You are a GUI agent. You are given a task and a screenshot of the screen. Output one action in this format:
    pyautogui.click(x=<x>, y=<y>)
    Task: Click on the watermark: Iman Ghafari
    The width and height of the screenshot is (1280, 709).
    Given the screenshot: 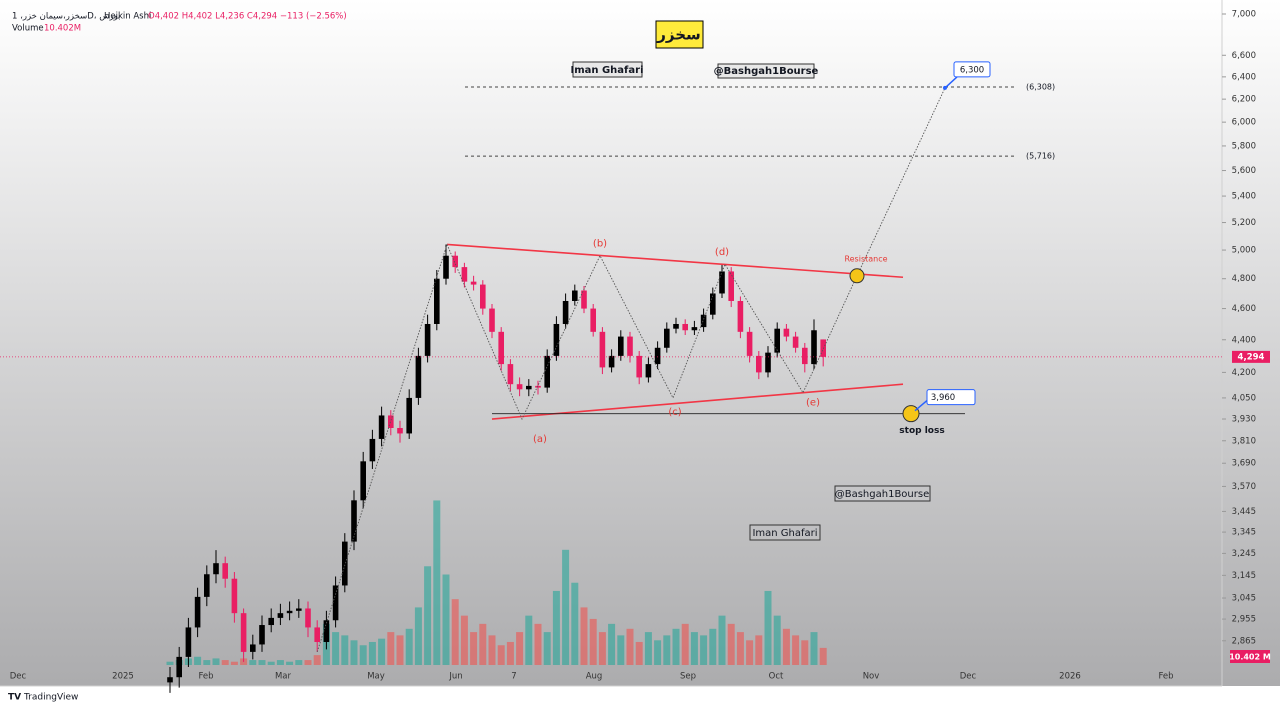 What is the action you would take?
    pyautogui.click(x=606, y=70)
    